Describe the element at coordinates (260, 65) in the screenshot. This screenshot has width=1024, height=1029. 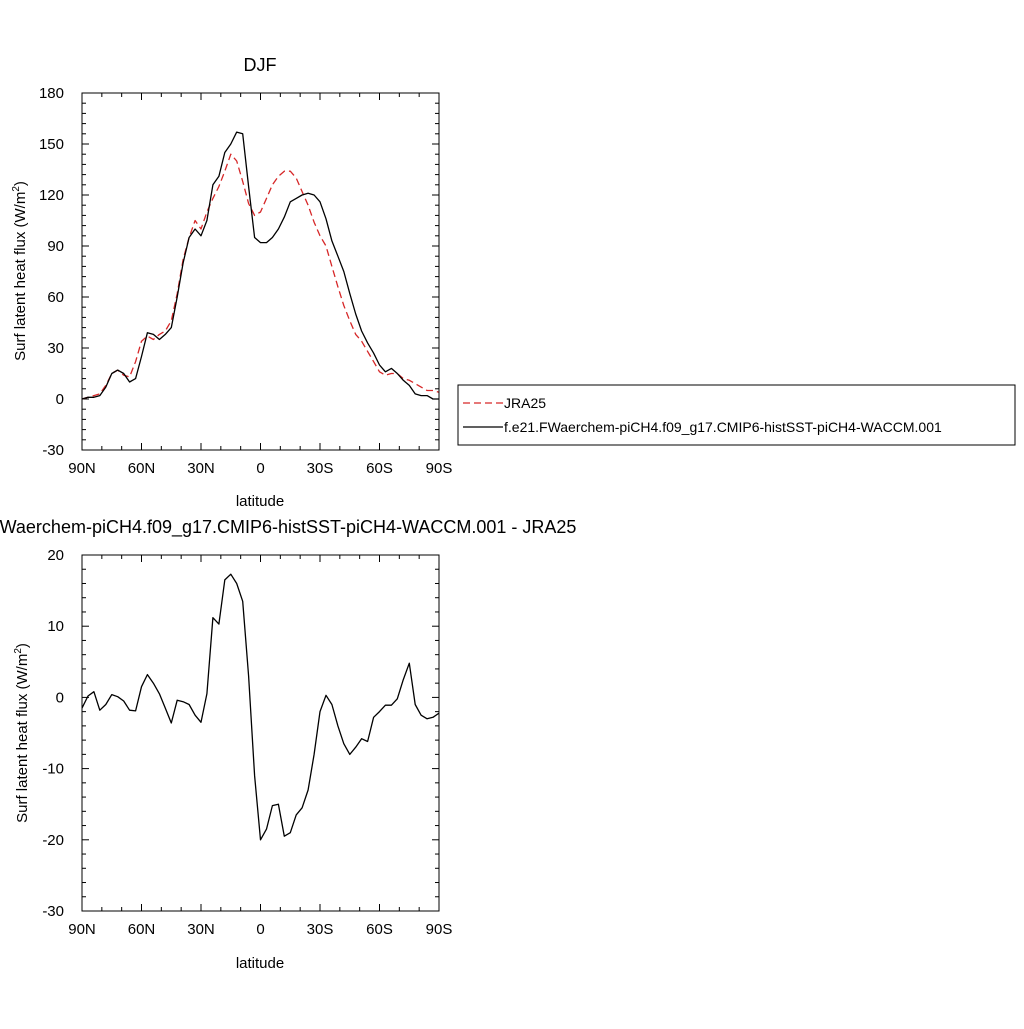
I see `top-panel-title: DJF` at that location.